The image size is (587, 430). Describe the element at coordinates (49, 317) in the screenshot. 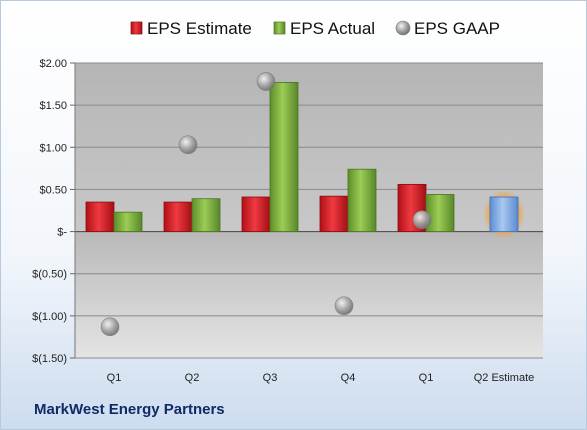

I see `y-tick-label: $(1.00)` at that location.